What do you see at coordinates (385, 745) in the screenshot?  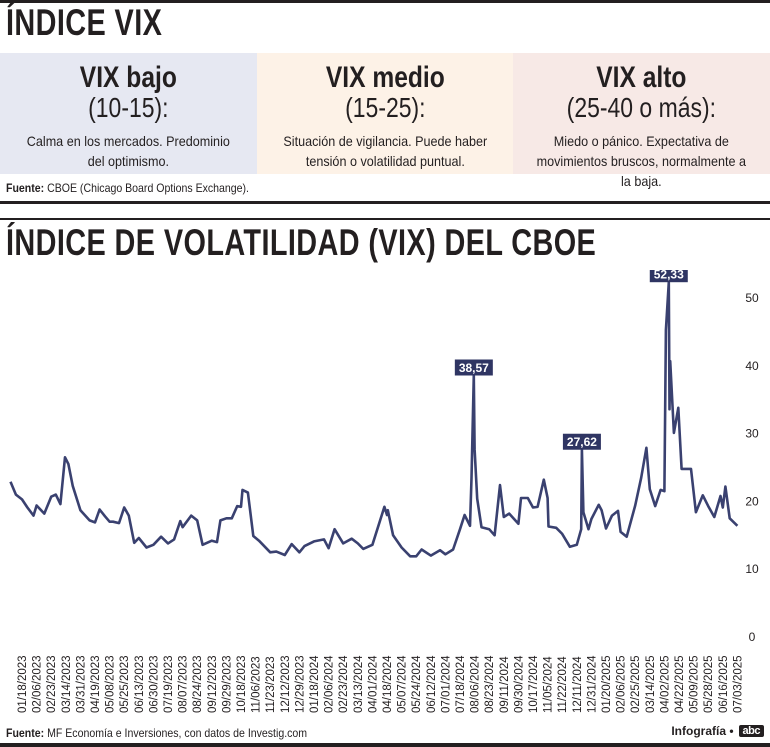 I see `bottom-rule` at bounding box center [385, 745].